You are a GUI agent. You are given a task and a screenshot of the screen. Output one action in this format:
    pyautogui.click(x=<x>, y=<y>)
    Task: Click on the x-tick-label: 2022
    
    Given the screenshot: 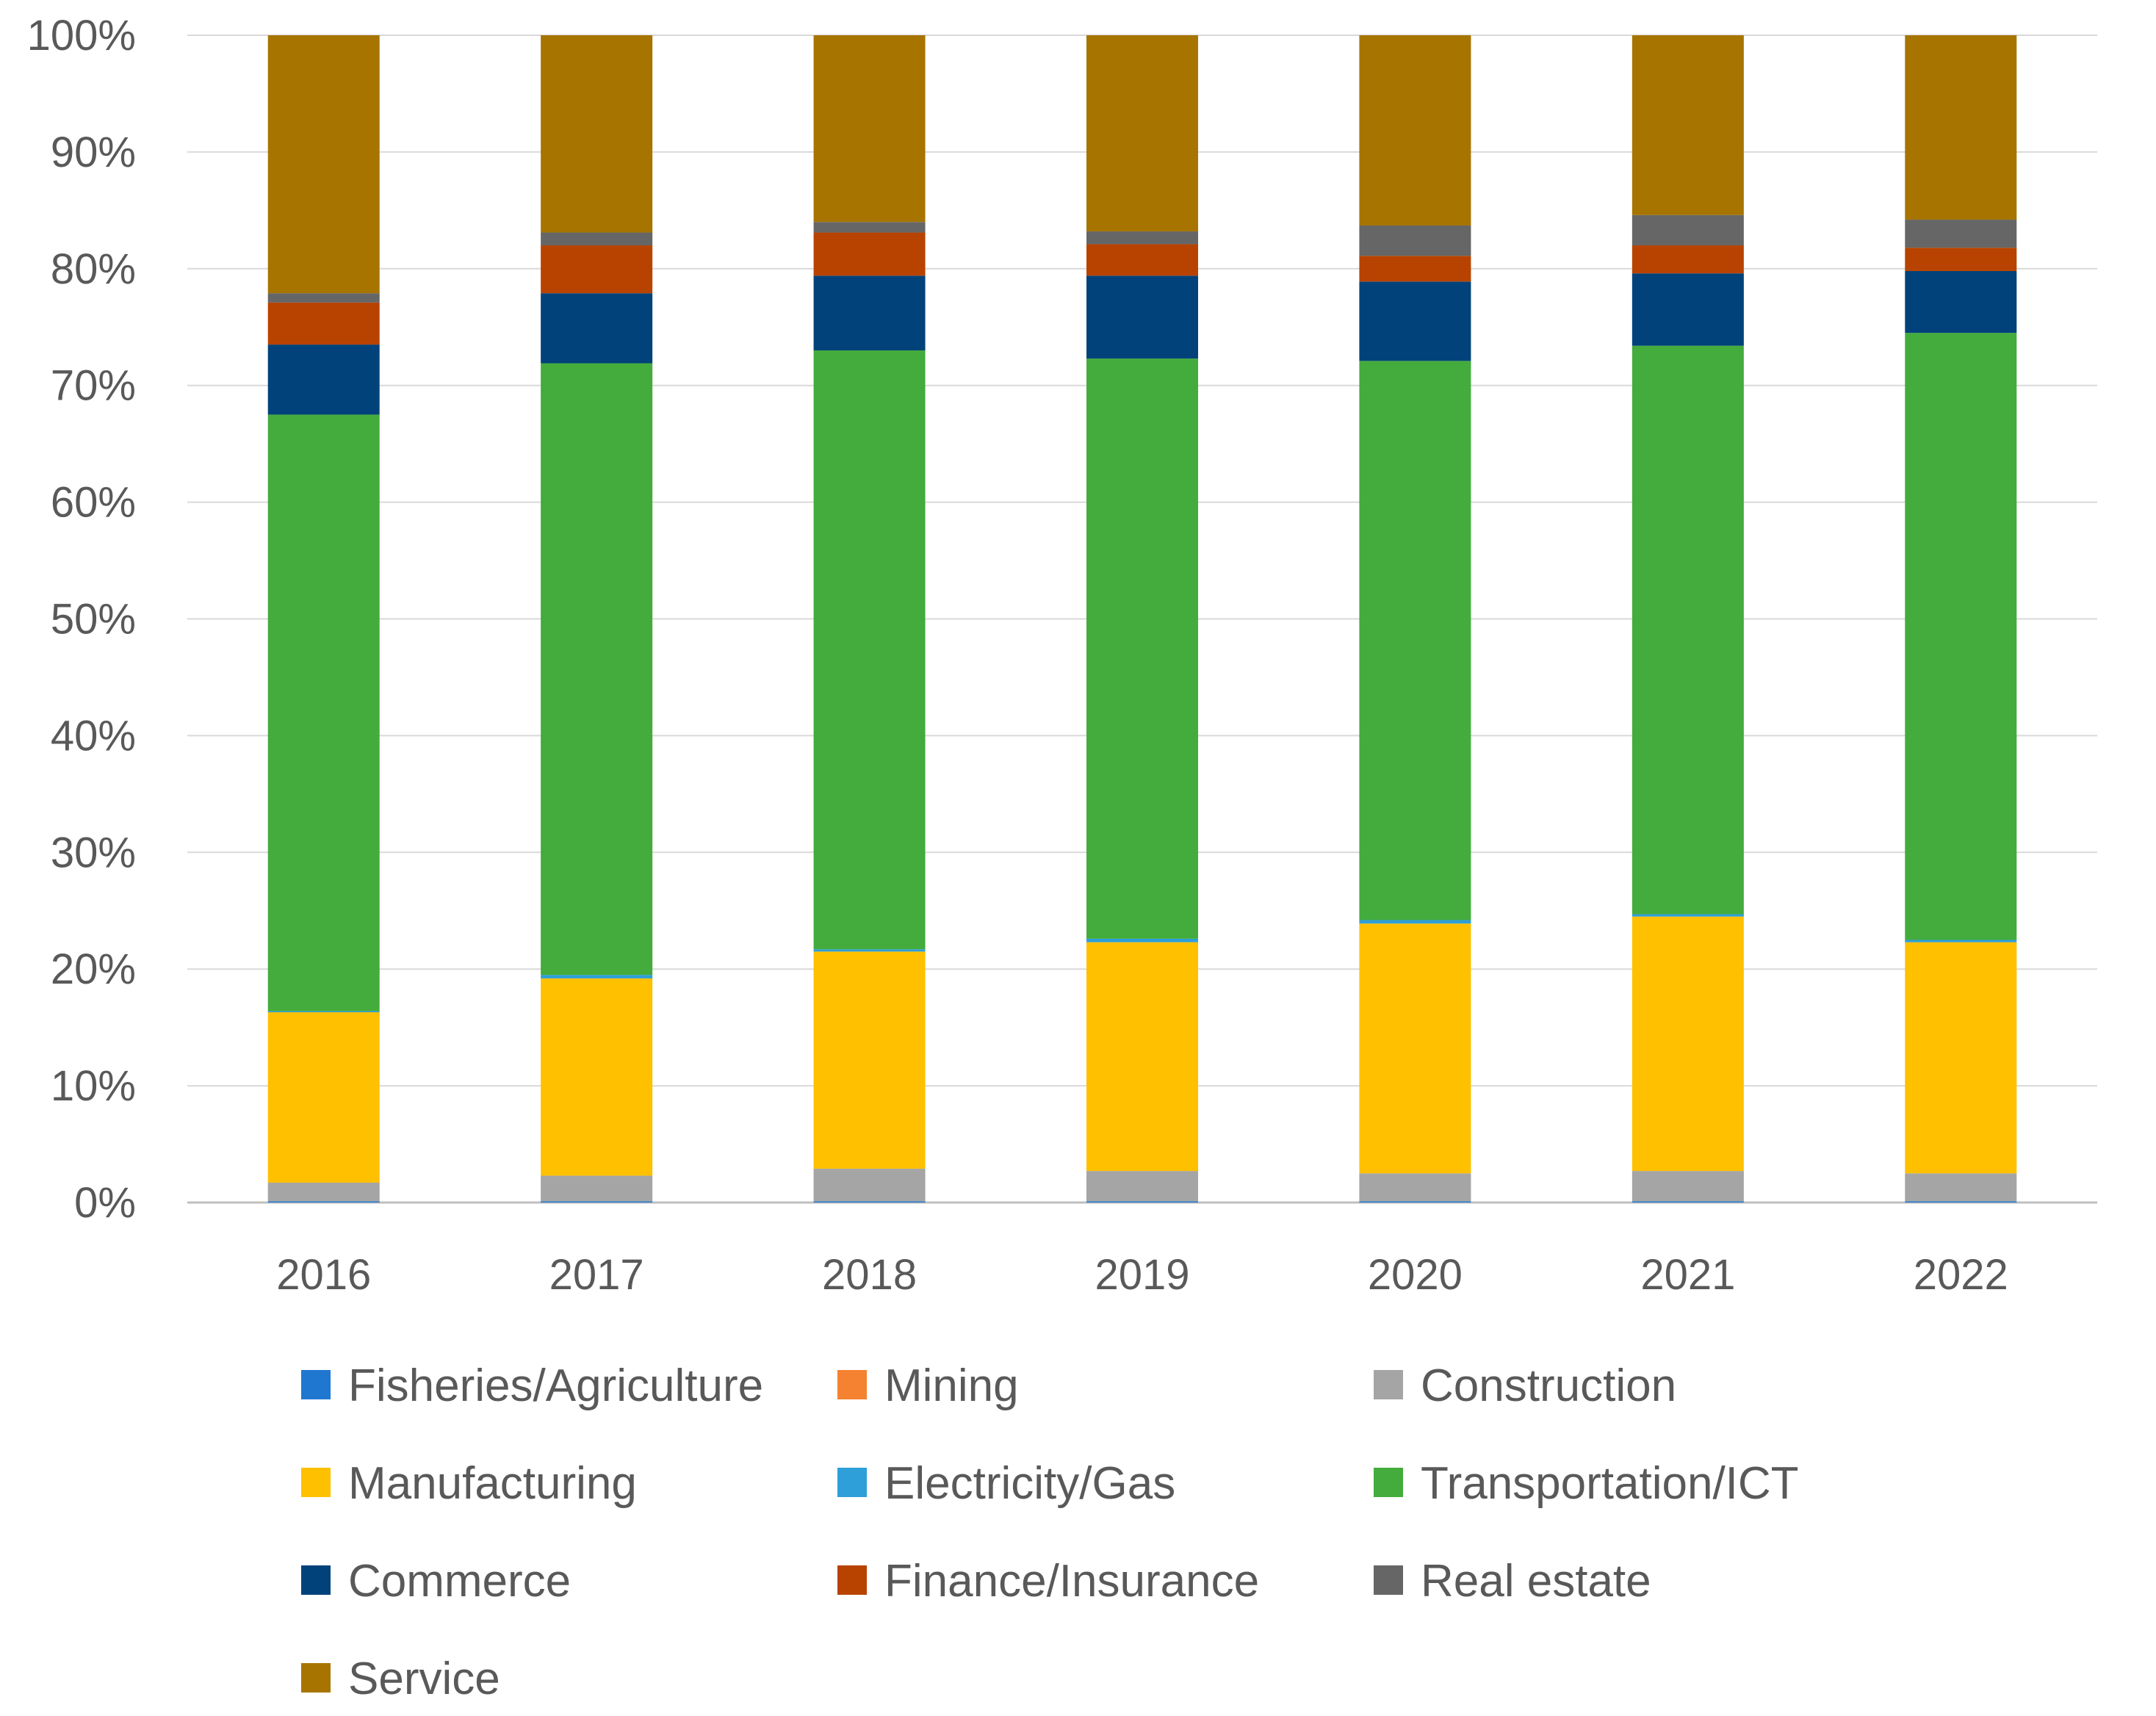 What is the action you would take?
    pyautogui.click(x=1961, y=1275)
    